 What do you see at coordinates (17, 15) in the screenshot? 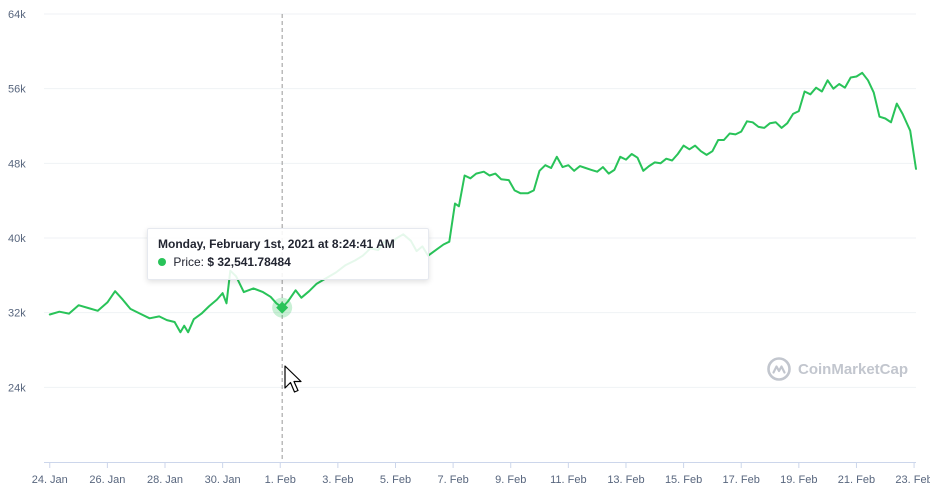
I see `y-tick-label: 64k` at bounding box center [17, 15].